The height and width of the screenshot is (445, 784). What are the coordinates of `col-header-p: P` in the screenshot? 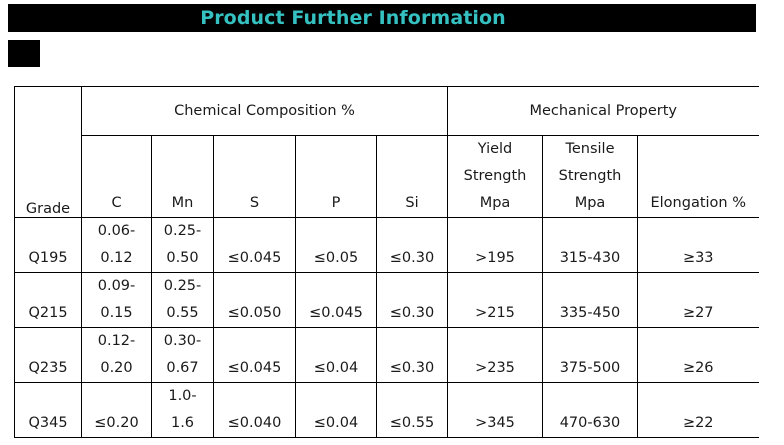 It's located at (336, 176).